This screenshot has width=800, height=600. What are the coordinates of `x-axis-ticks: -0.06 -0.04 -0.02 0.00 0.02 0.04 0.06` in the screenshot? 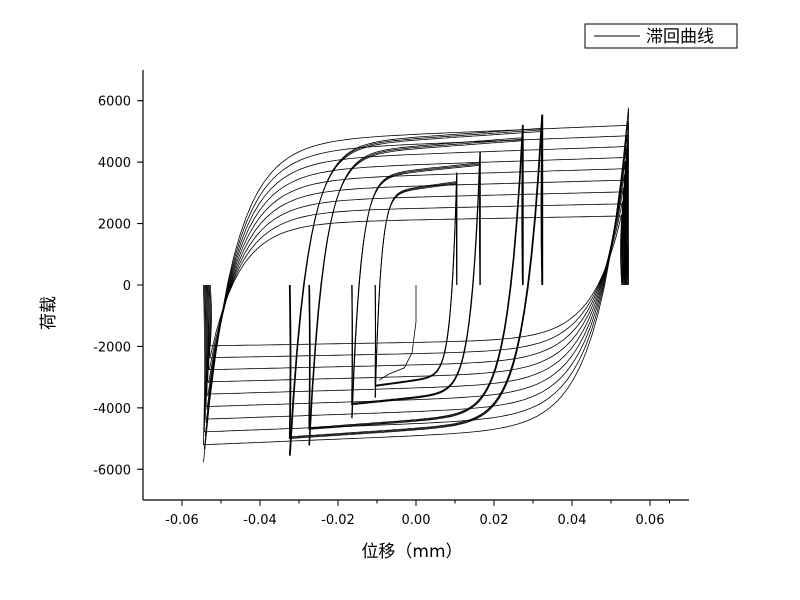 It's located at (417, 514).